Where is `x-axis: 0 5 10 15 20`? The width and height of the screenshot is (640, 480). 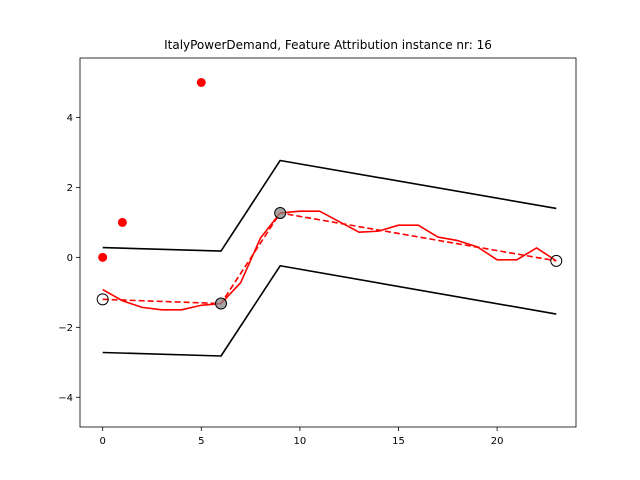 x-axis: 0 5 10 15 20 is located at coordinates (301, 437).